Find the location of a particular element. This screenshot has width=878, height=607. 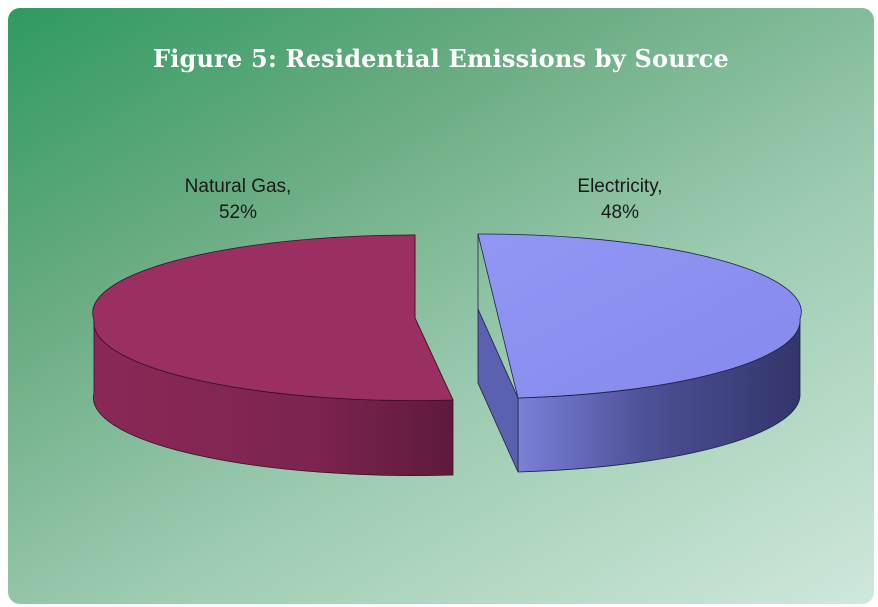

value-natural-gas: 52% is located at coordinates (238, 212).